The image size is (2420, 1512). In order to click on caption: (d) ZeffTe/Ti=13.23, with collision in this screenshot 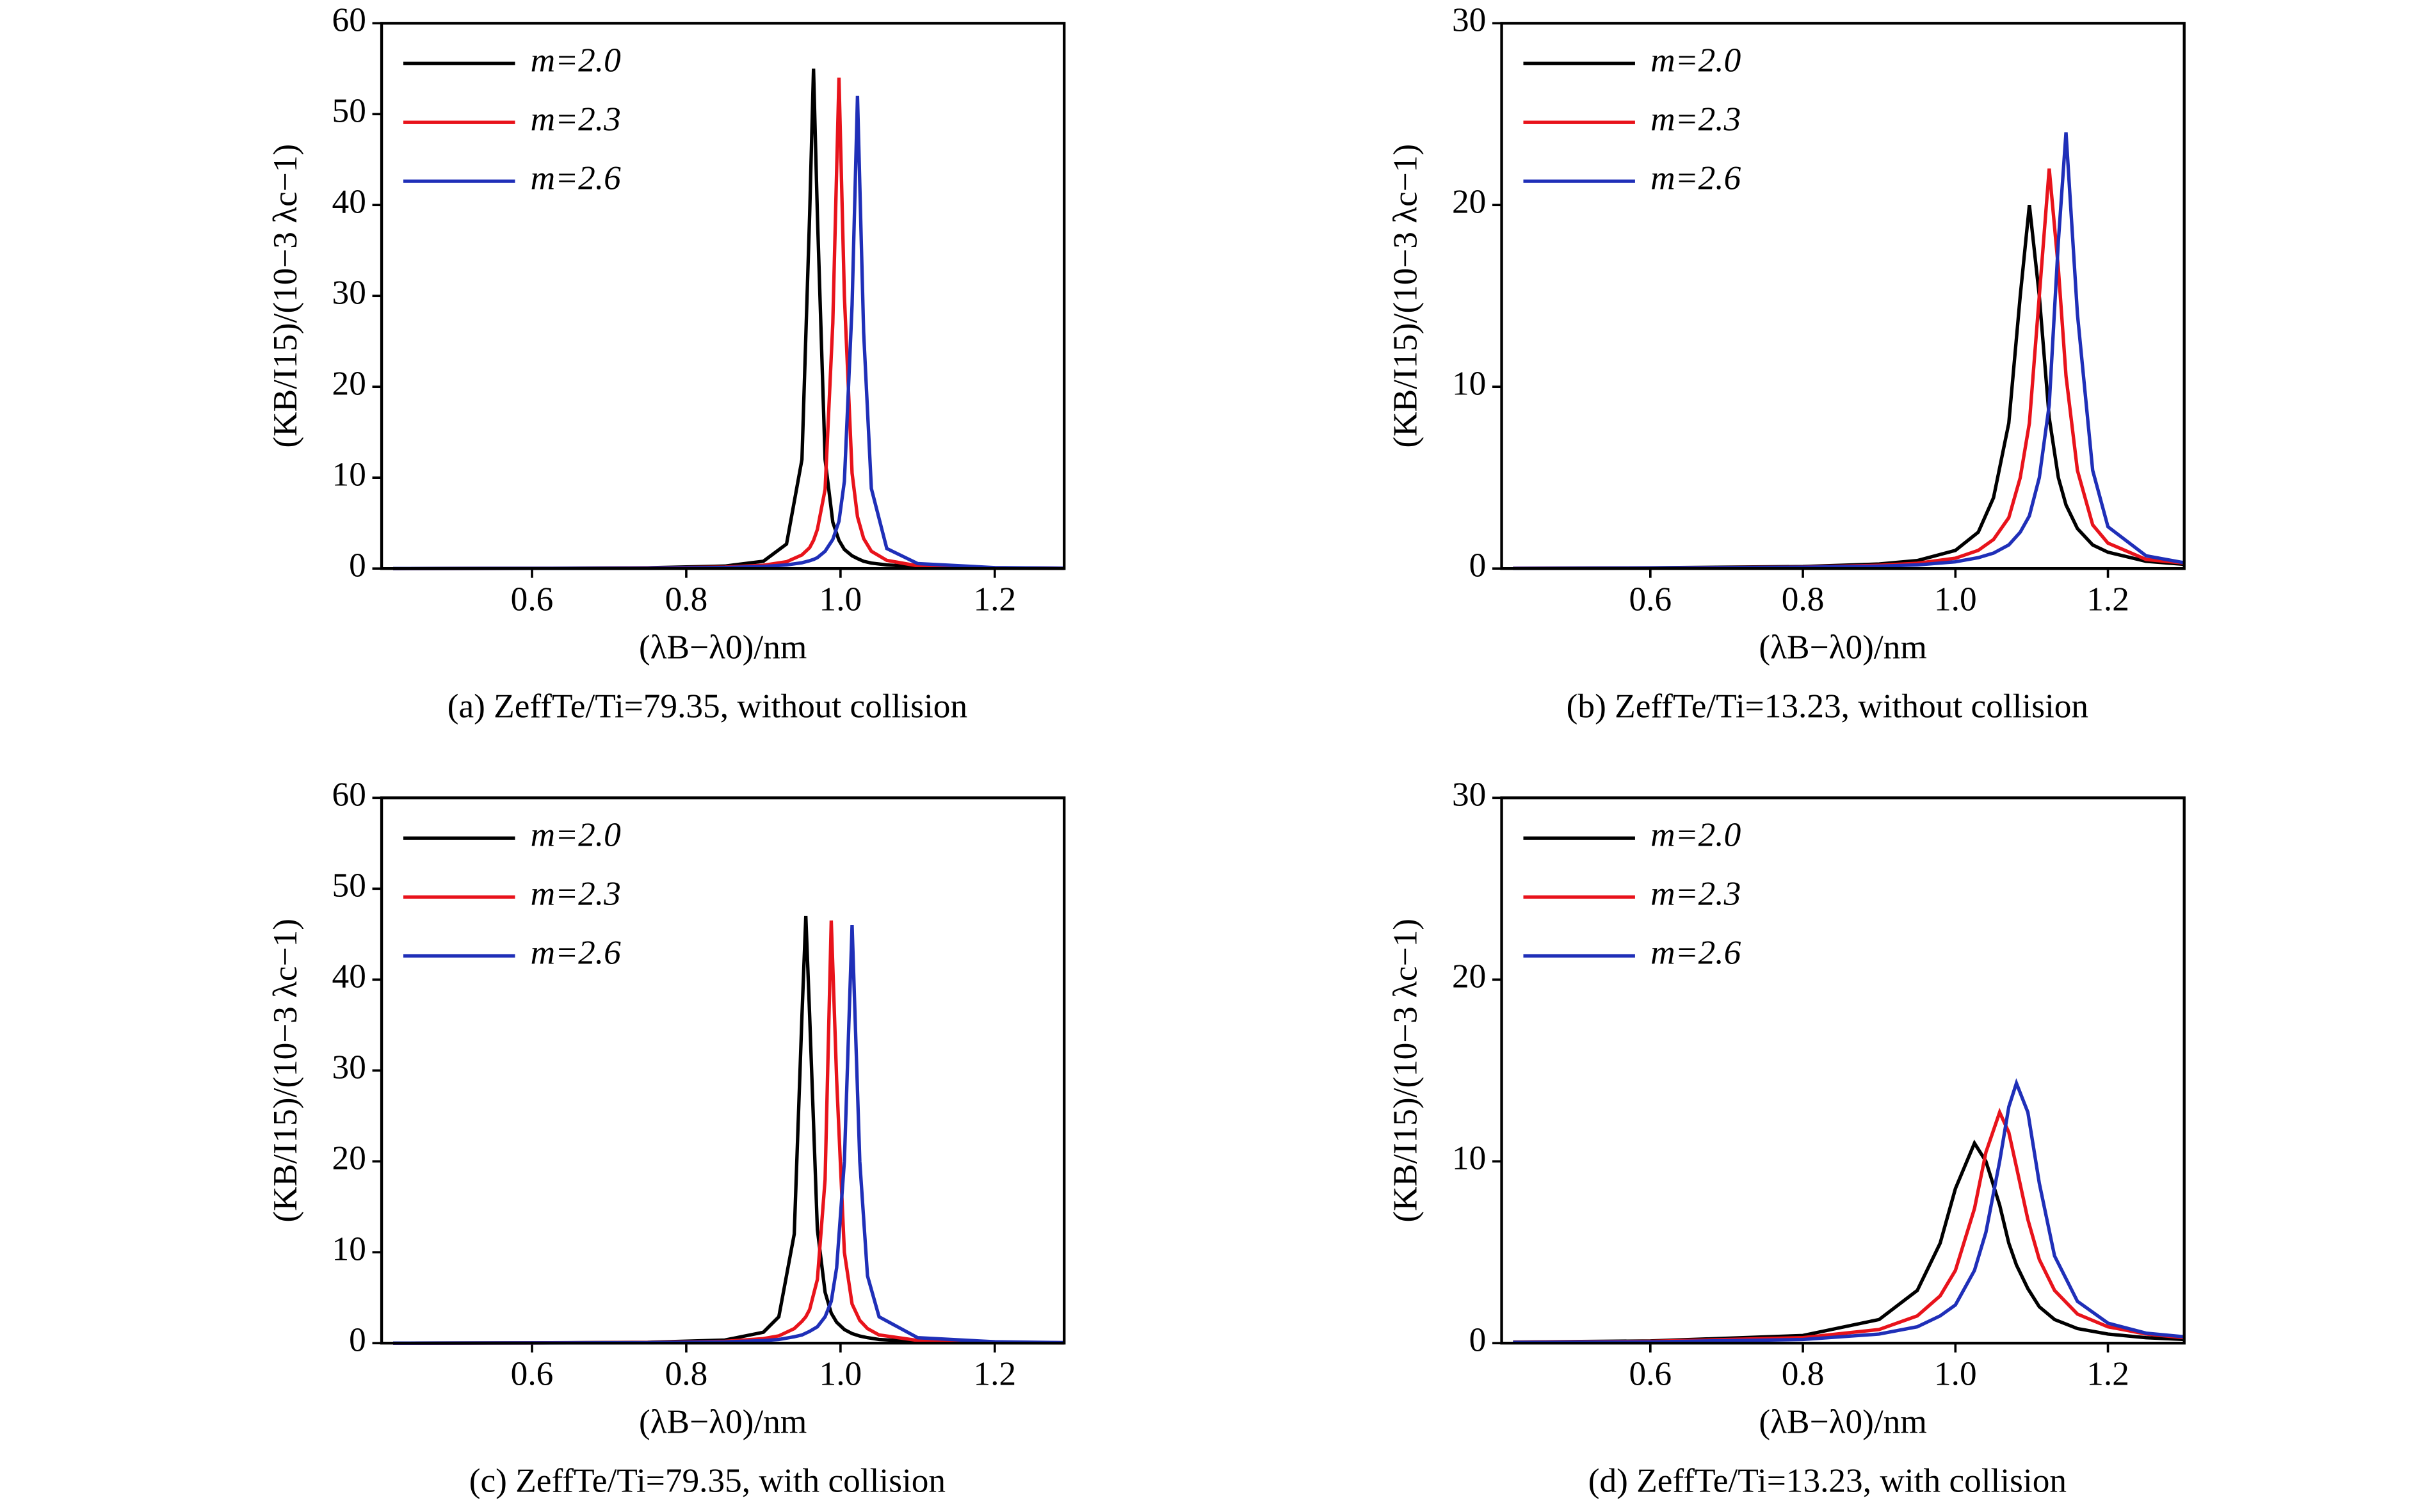, I will do `click(1827, 1481)`.